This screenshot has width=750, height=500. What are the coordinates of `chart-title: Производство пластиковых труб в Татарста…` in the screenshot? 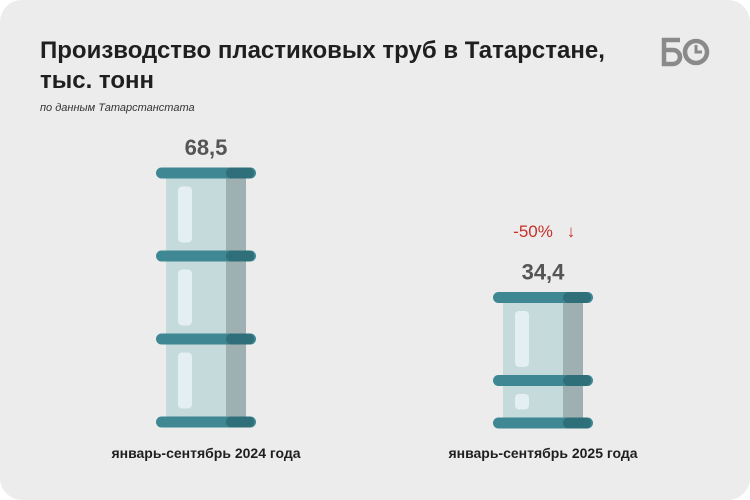 It's located at (330, 66).